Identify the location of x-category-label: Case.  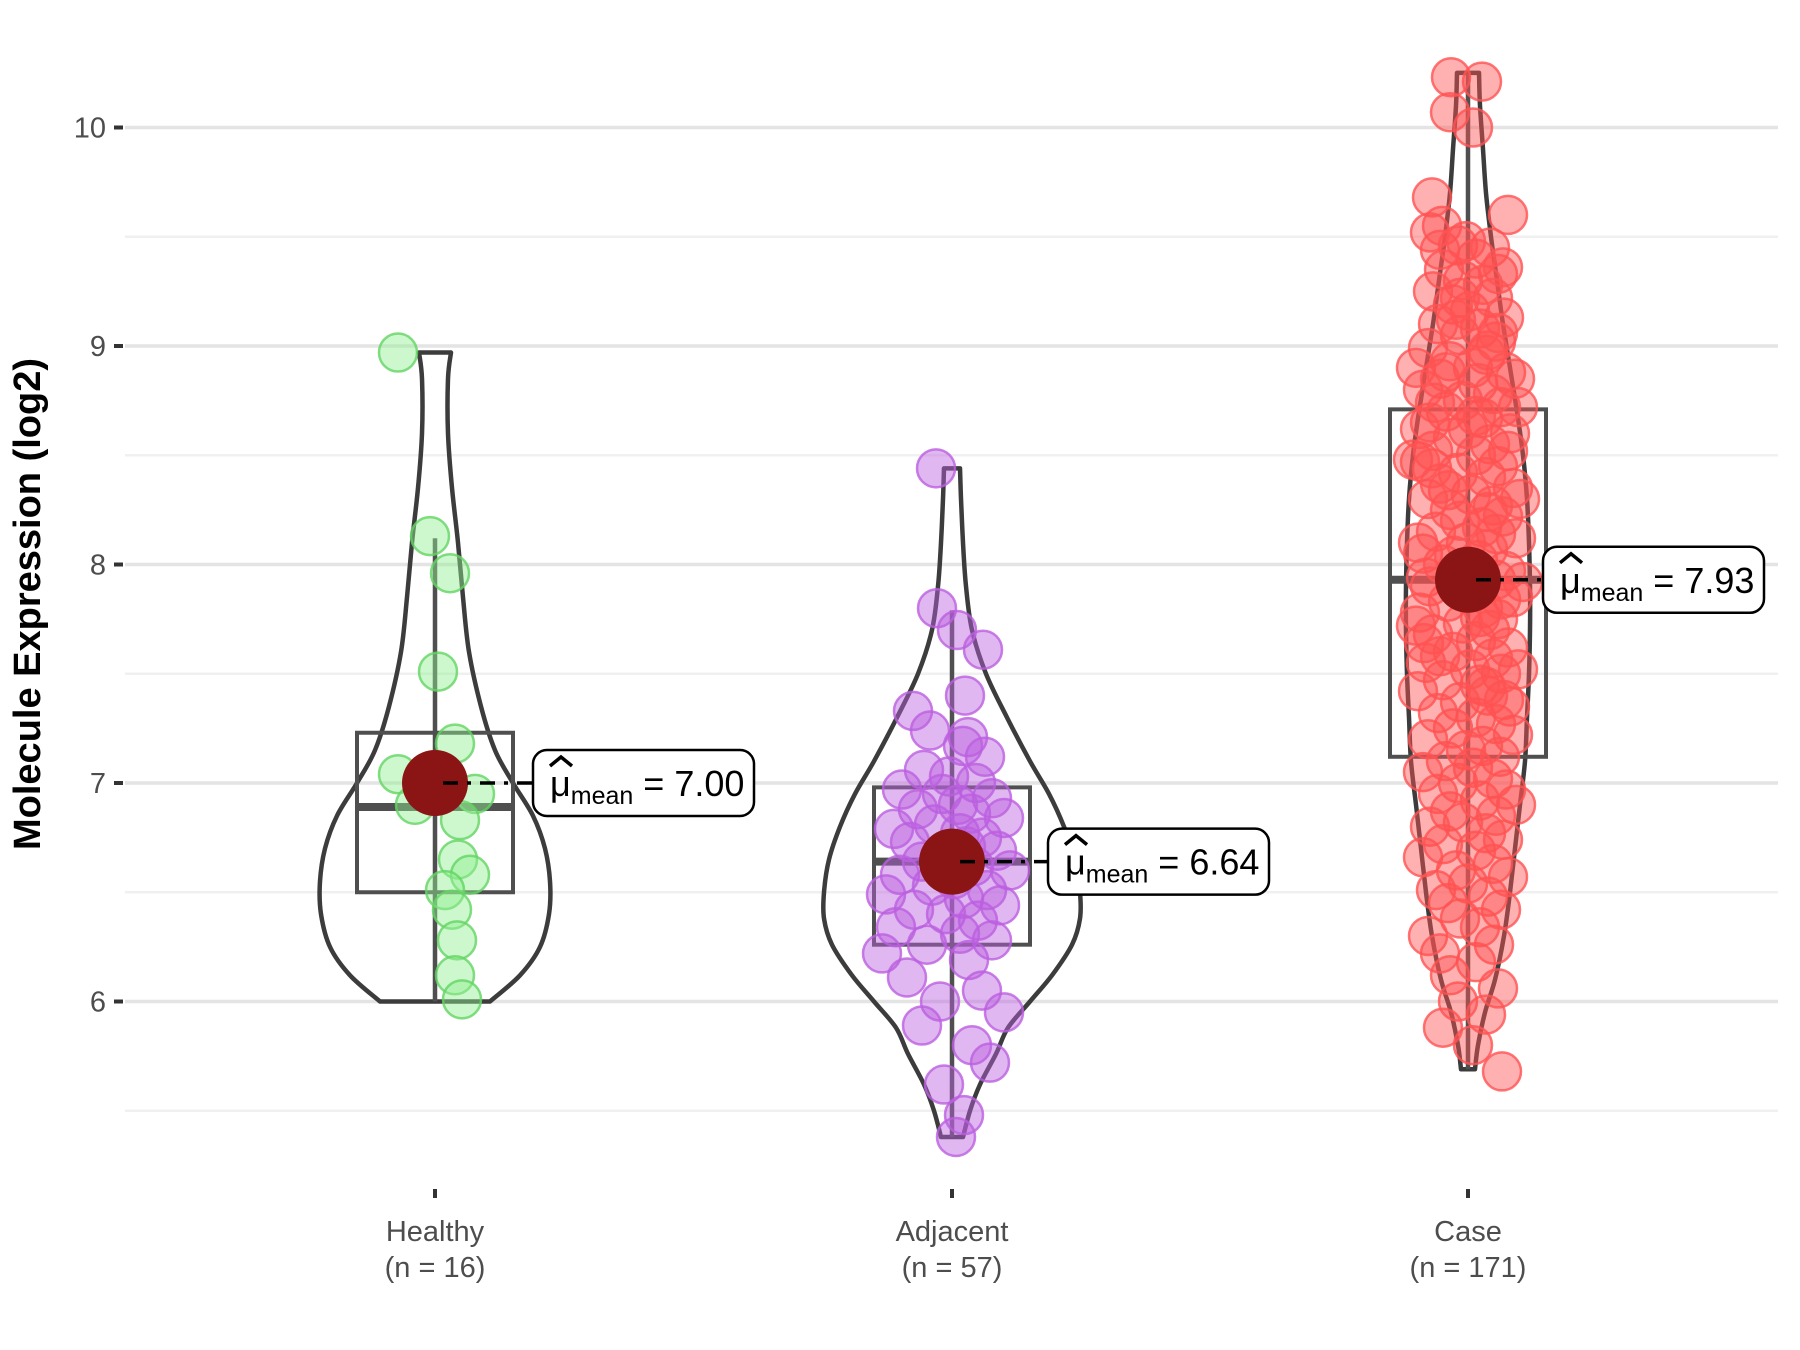
(1468, 1232).